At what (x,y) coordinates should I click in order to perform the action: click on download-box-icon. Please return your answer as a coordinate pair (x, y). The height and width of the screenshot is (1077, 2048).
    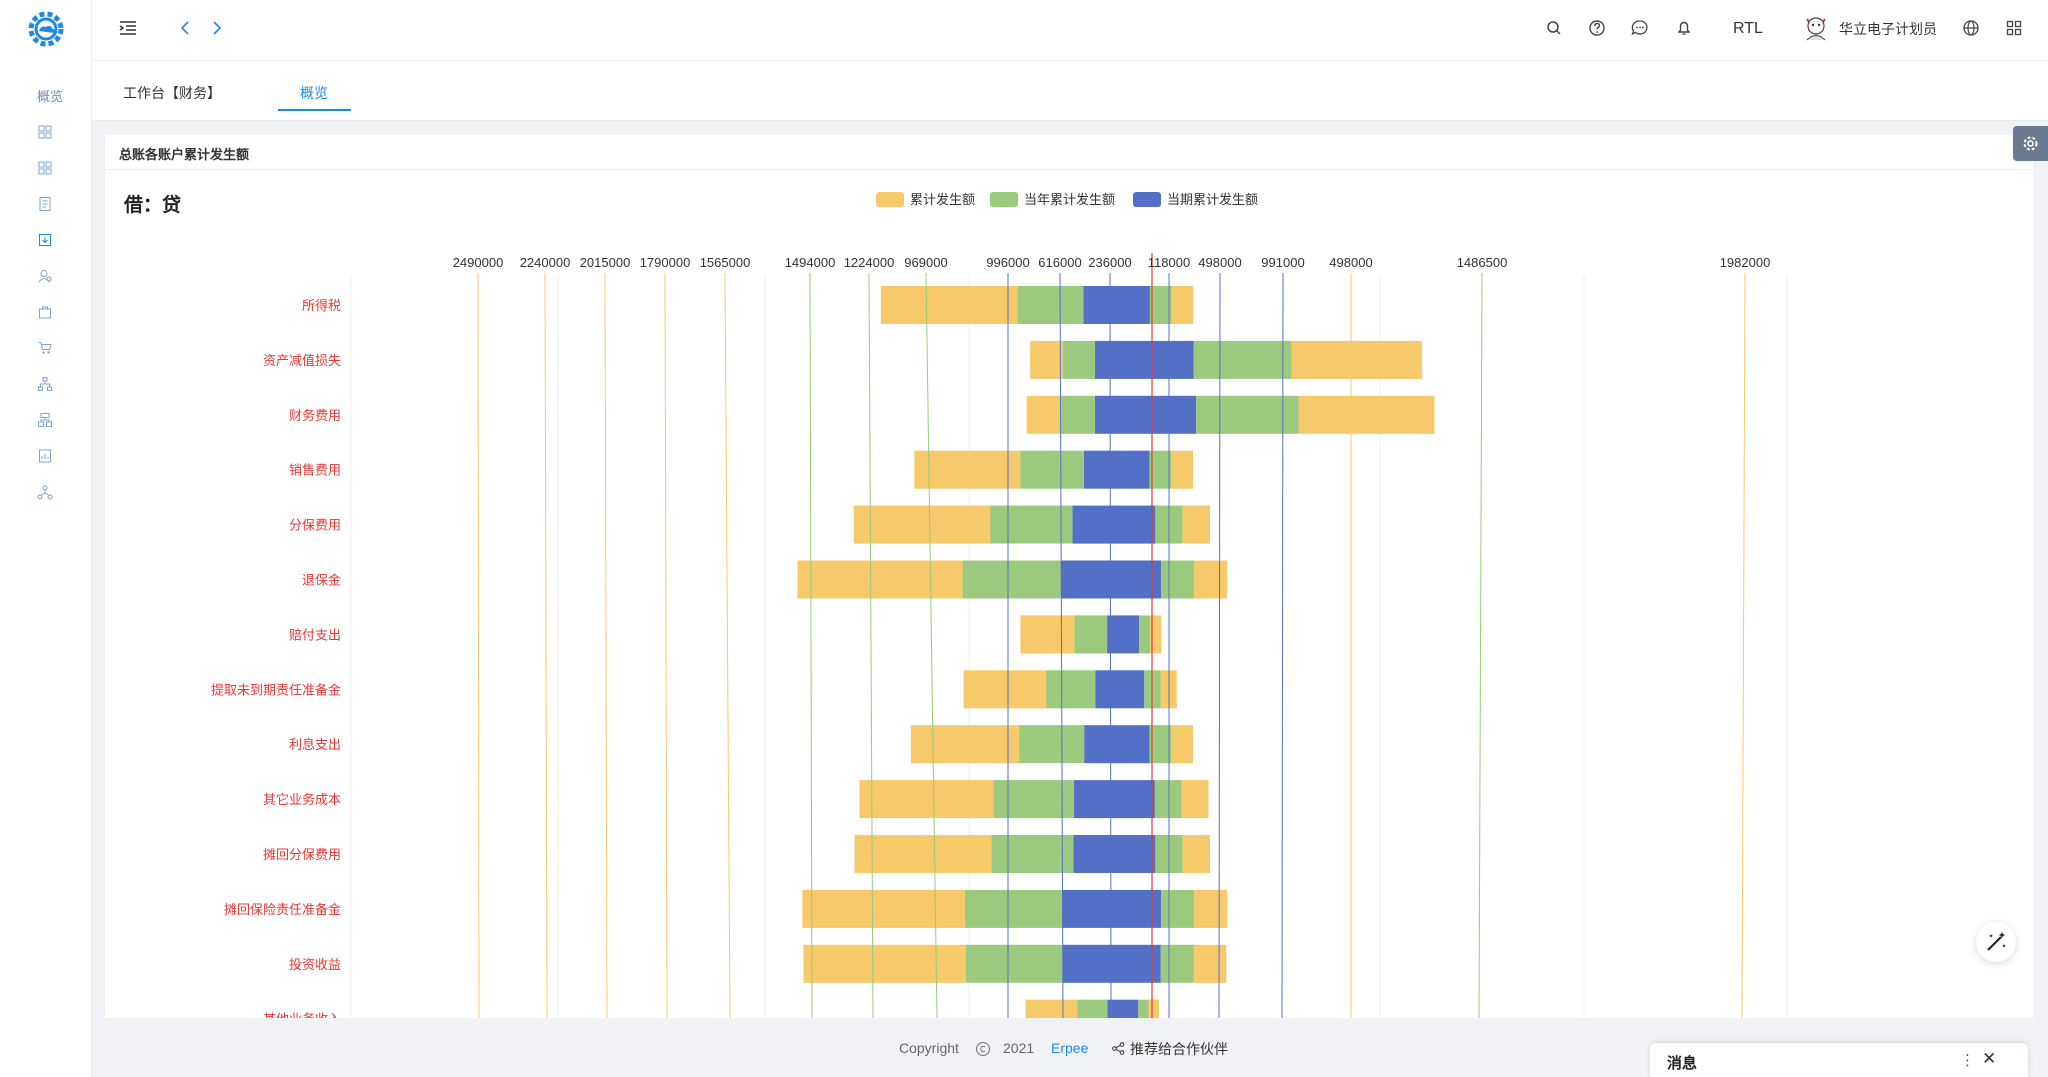
    Looking at the image, I should click on (45, 240).